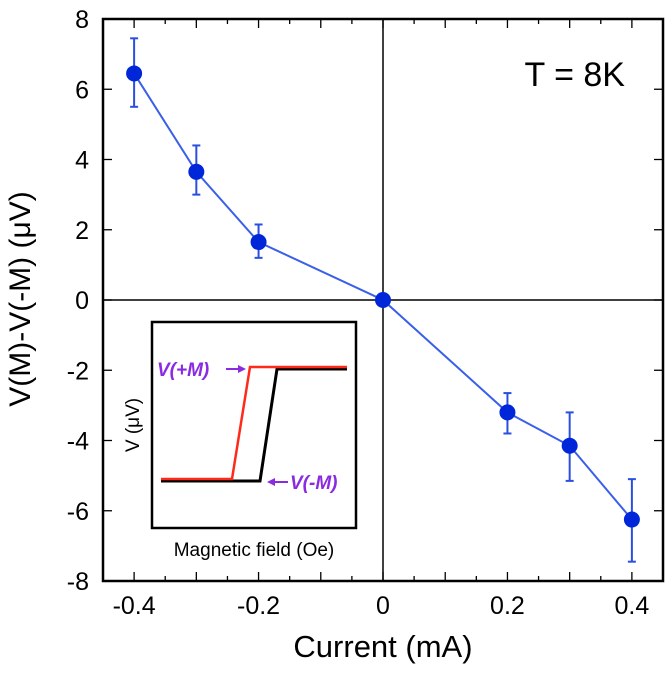 Image resolution: width=666 pixels, height=674 pixels. Describe the element at coordinates (133, 425) in the screenshot. I see `inset-y-label: V (μV)` at that location.